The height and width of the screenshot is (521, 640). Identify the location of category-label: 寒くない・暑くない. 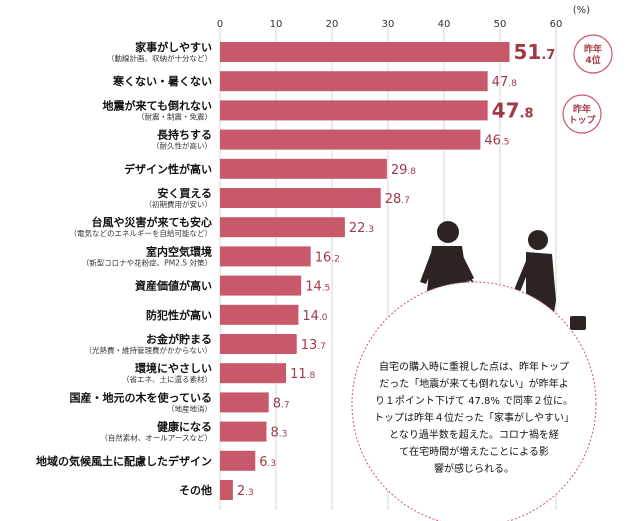
(162, 81).